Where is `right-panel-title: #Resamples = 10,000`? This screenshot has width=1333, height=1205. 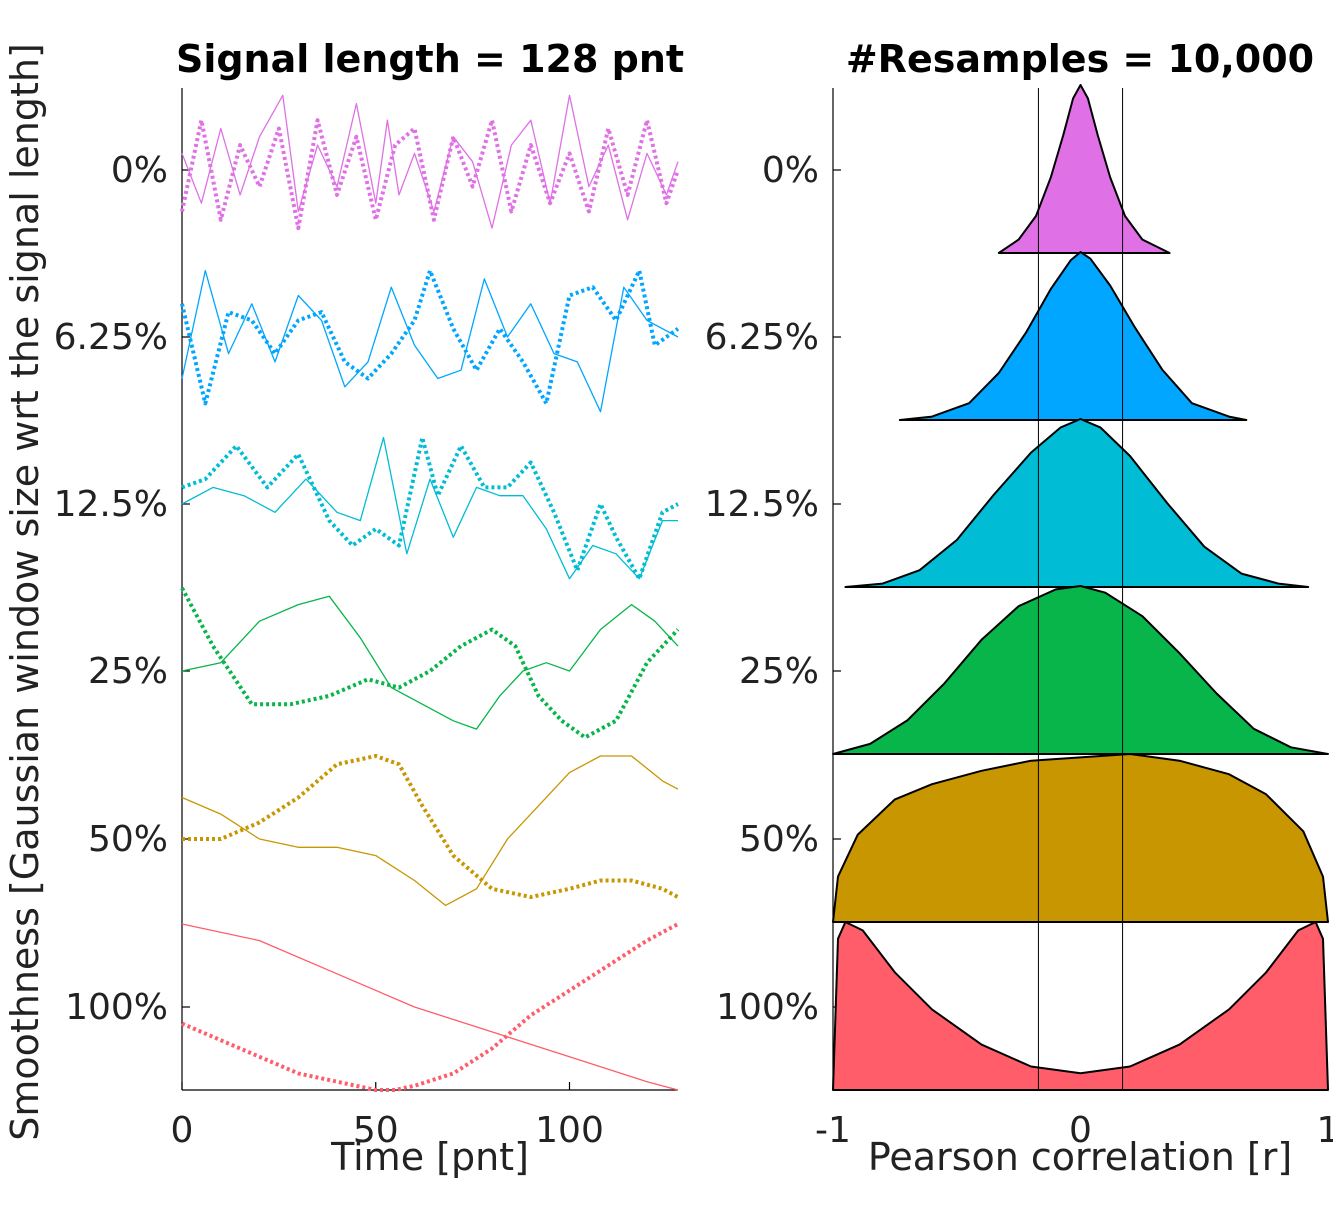
right-panel-title: #Resamples = 10,000 is located at coordinates (1080, 59).